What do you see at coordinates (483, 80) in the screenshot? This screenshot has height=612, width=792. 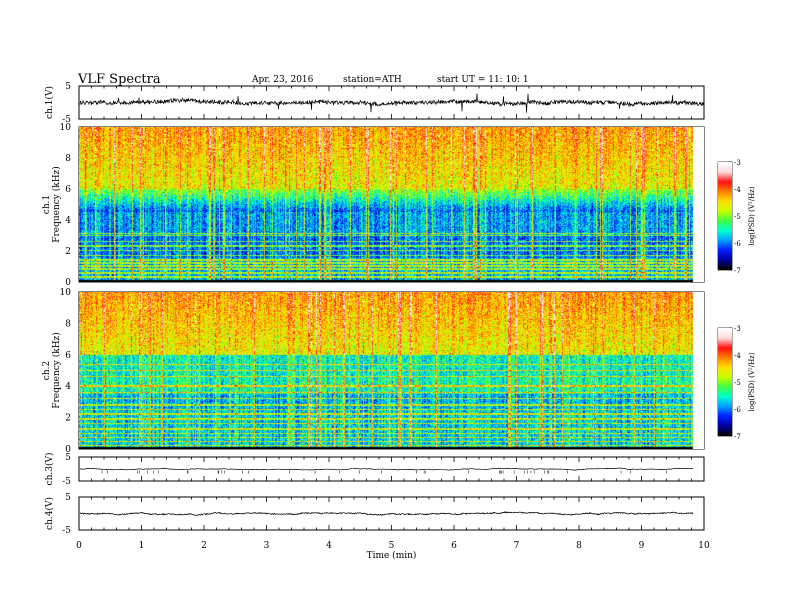 I see `start-ut-label: start UT = 11: 10: 1` at bounding box center [483, 80].